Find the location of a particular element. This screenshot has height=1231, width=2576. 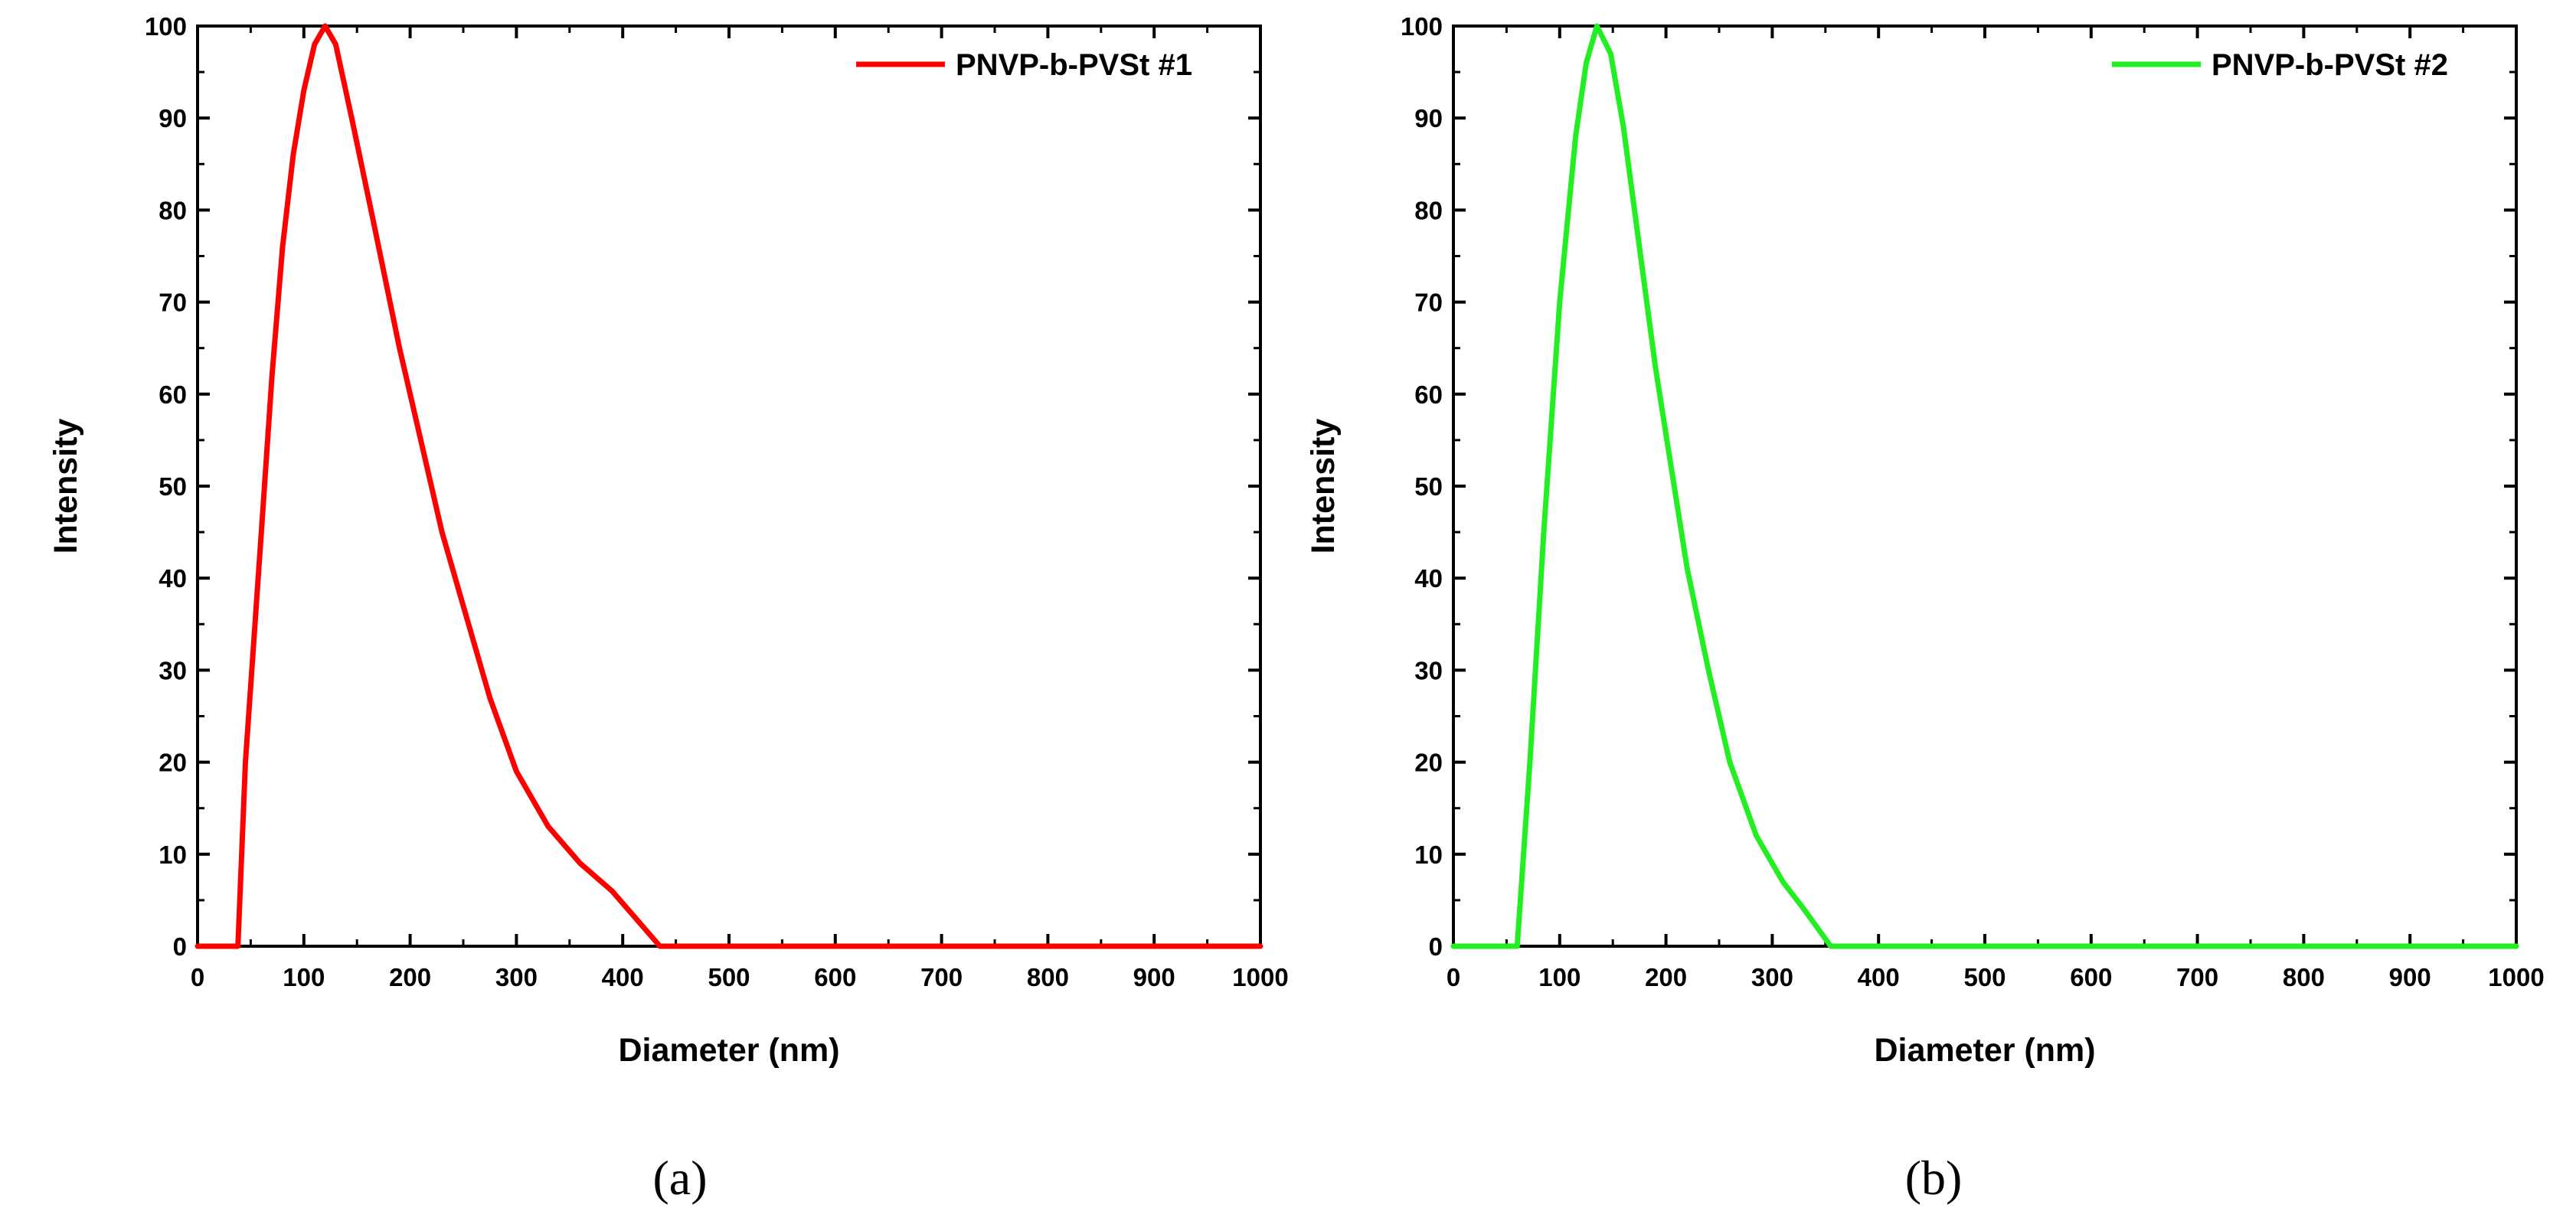

legend-label: PNVP-b-PVSt #2 is located at coordinates (2330, 65).